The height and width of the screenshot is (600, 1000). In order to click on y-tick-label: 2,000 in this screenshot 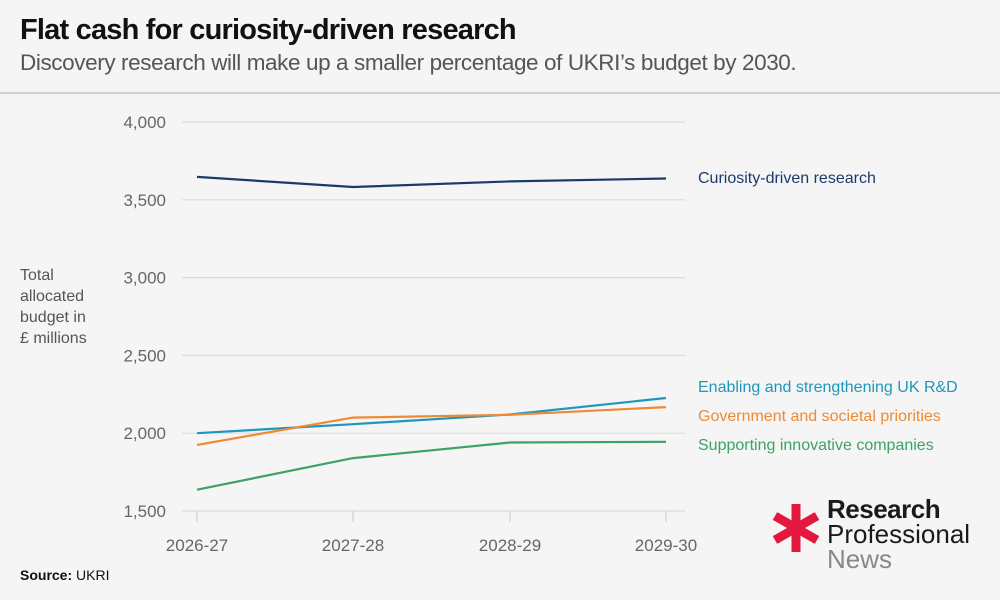, I will do `click(144, 433)`.